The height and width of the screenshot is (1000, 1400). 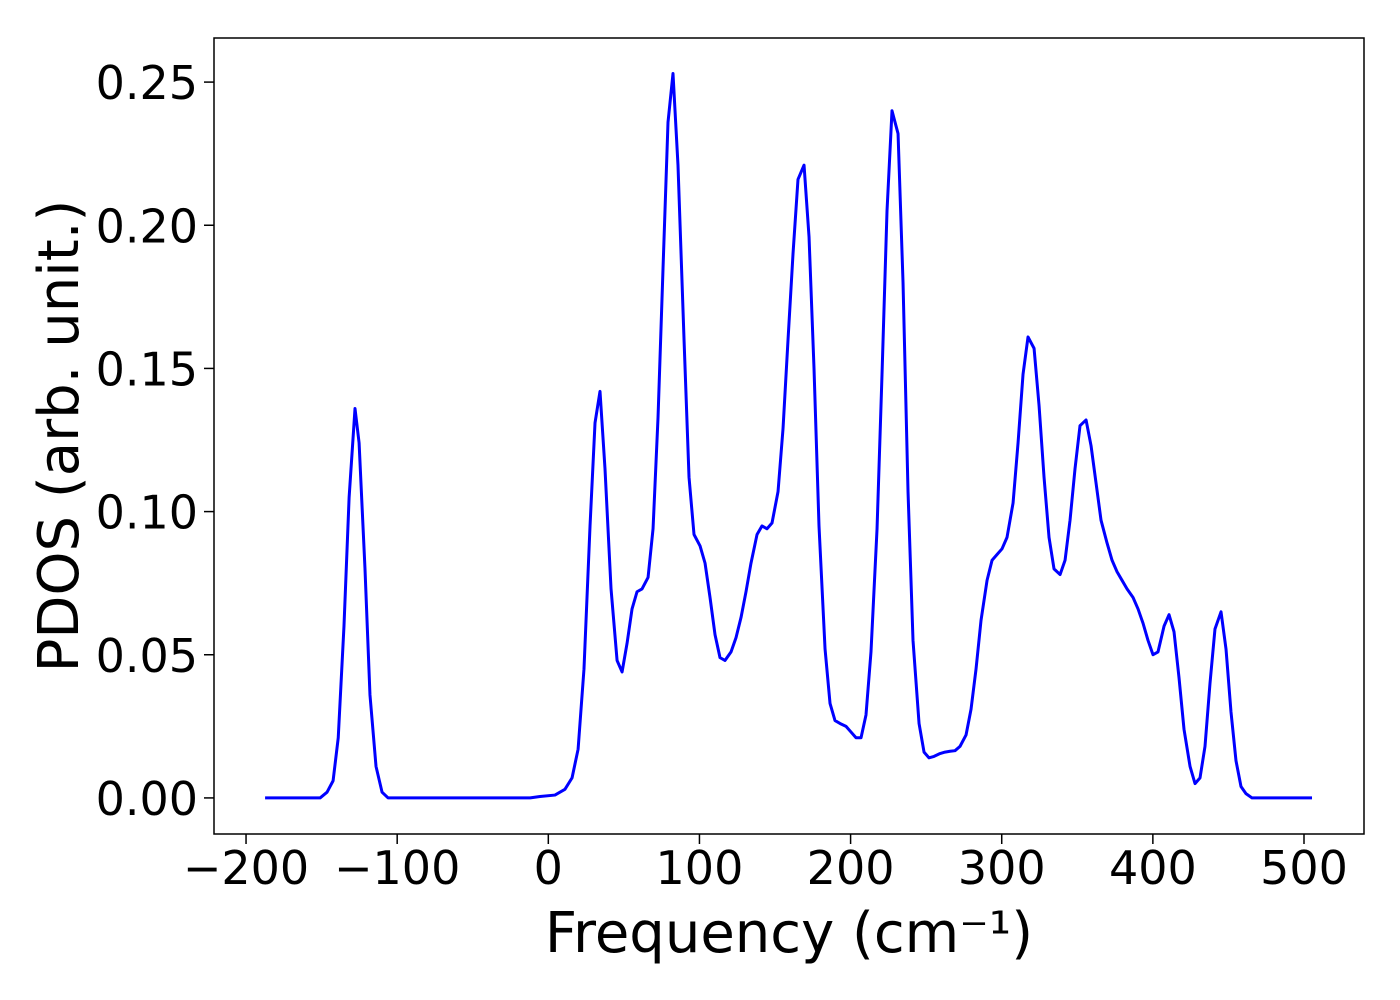 What do you see at coordinates (789, 933) in the screenshot?
I see `x-axis-label: Frequency (cm⁻¹)` at bounding box center [789, 933].